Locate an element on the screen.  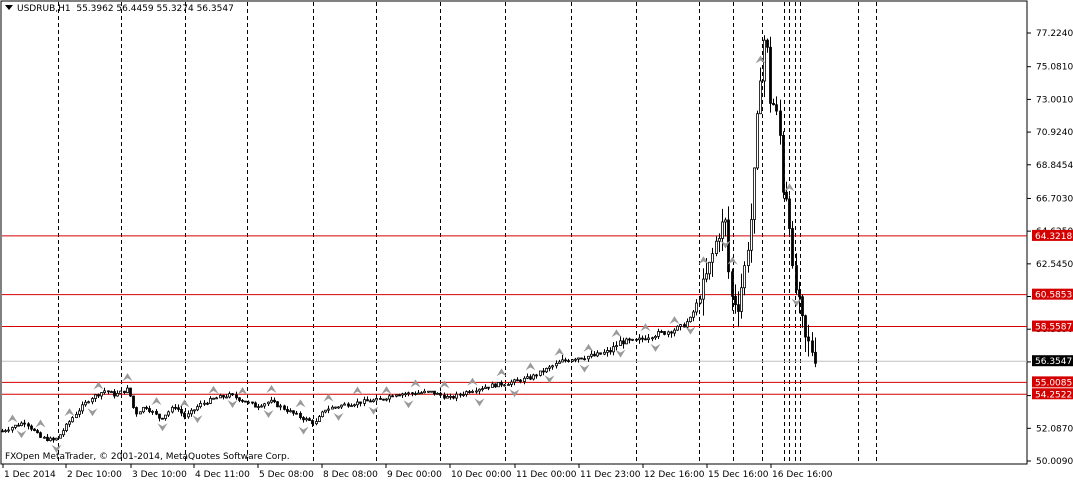
y-tick-label-3: 70.9240 is located at coordinates (1054, 133).